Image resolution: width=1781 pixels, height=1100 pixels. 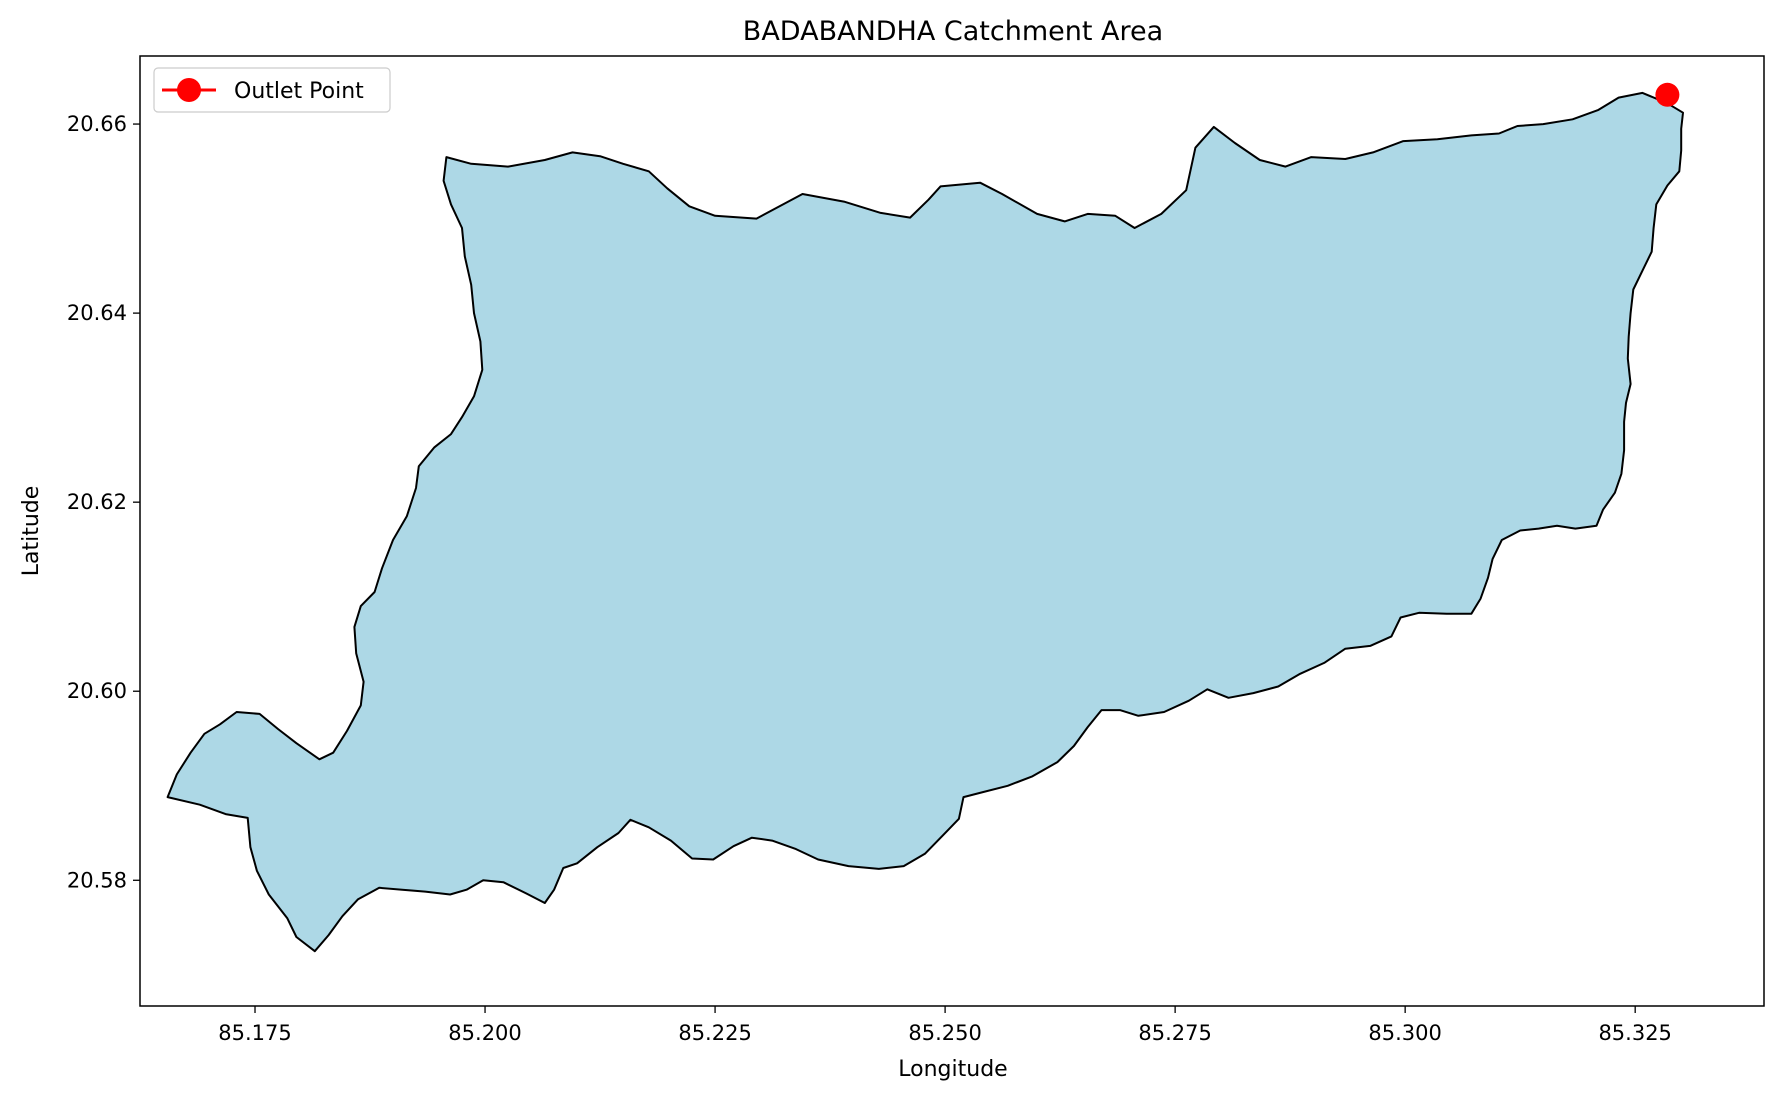 What do you see at coordinates (484, 1033) in the screenshot?
I see `x-tick-label: 85.200` at bounding box center [484, 1033].